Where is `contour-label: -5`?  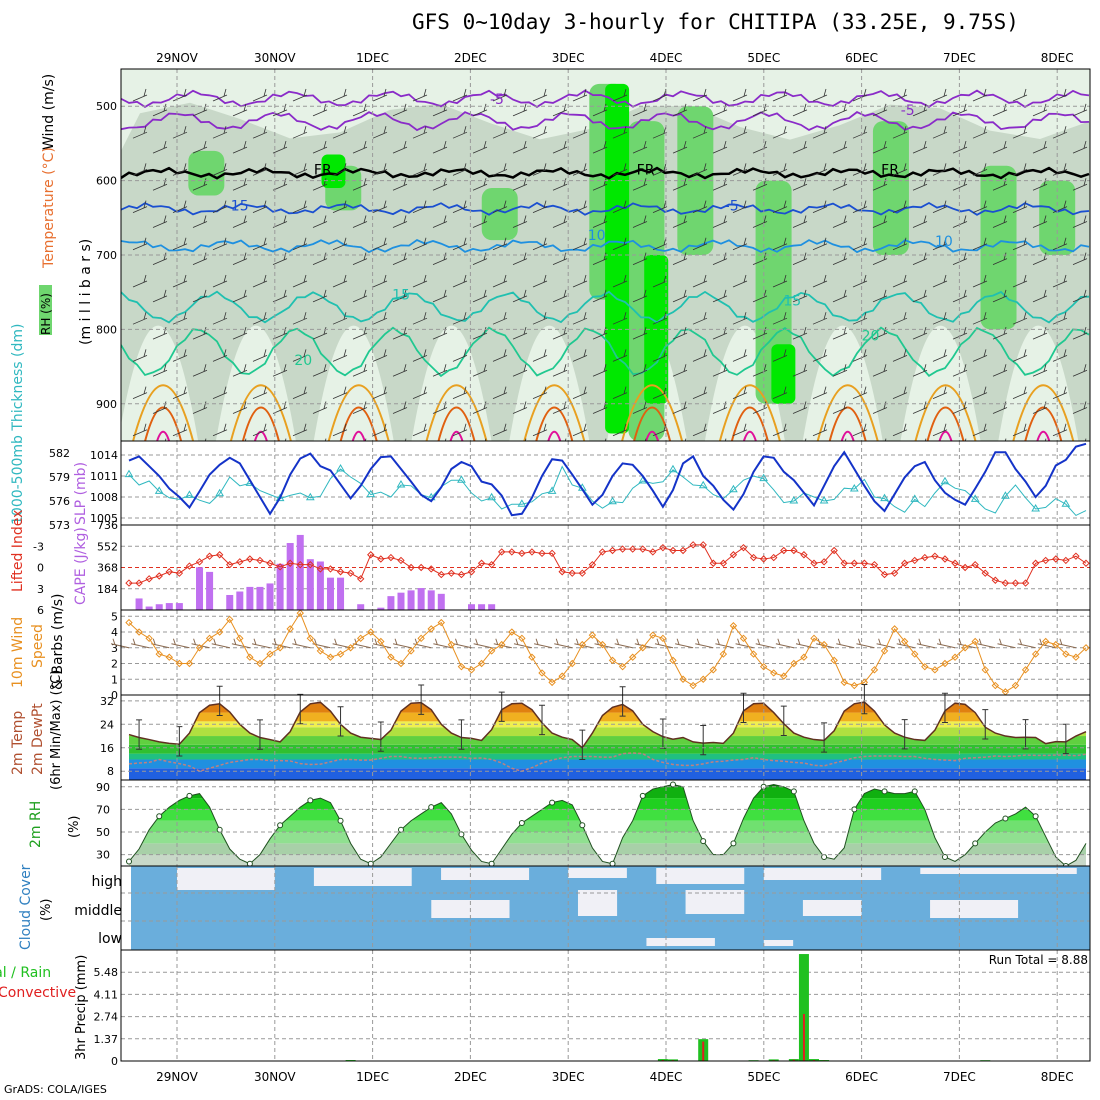 contour-label: -5 is located at coordinates (497, 100).